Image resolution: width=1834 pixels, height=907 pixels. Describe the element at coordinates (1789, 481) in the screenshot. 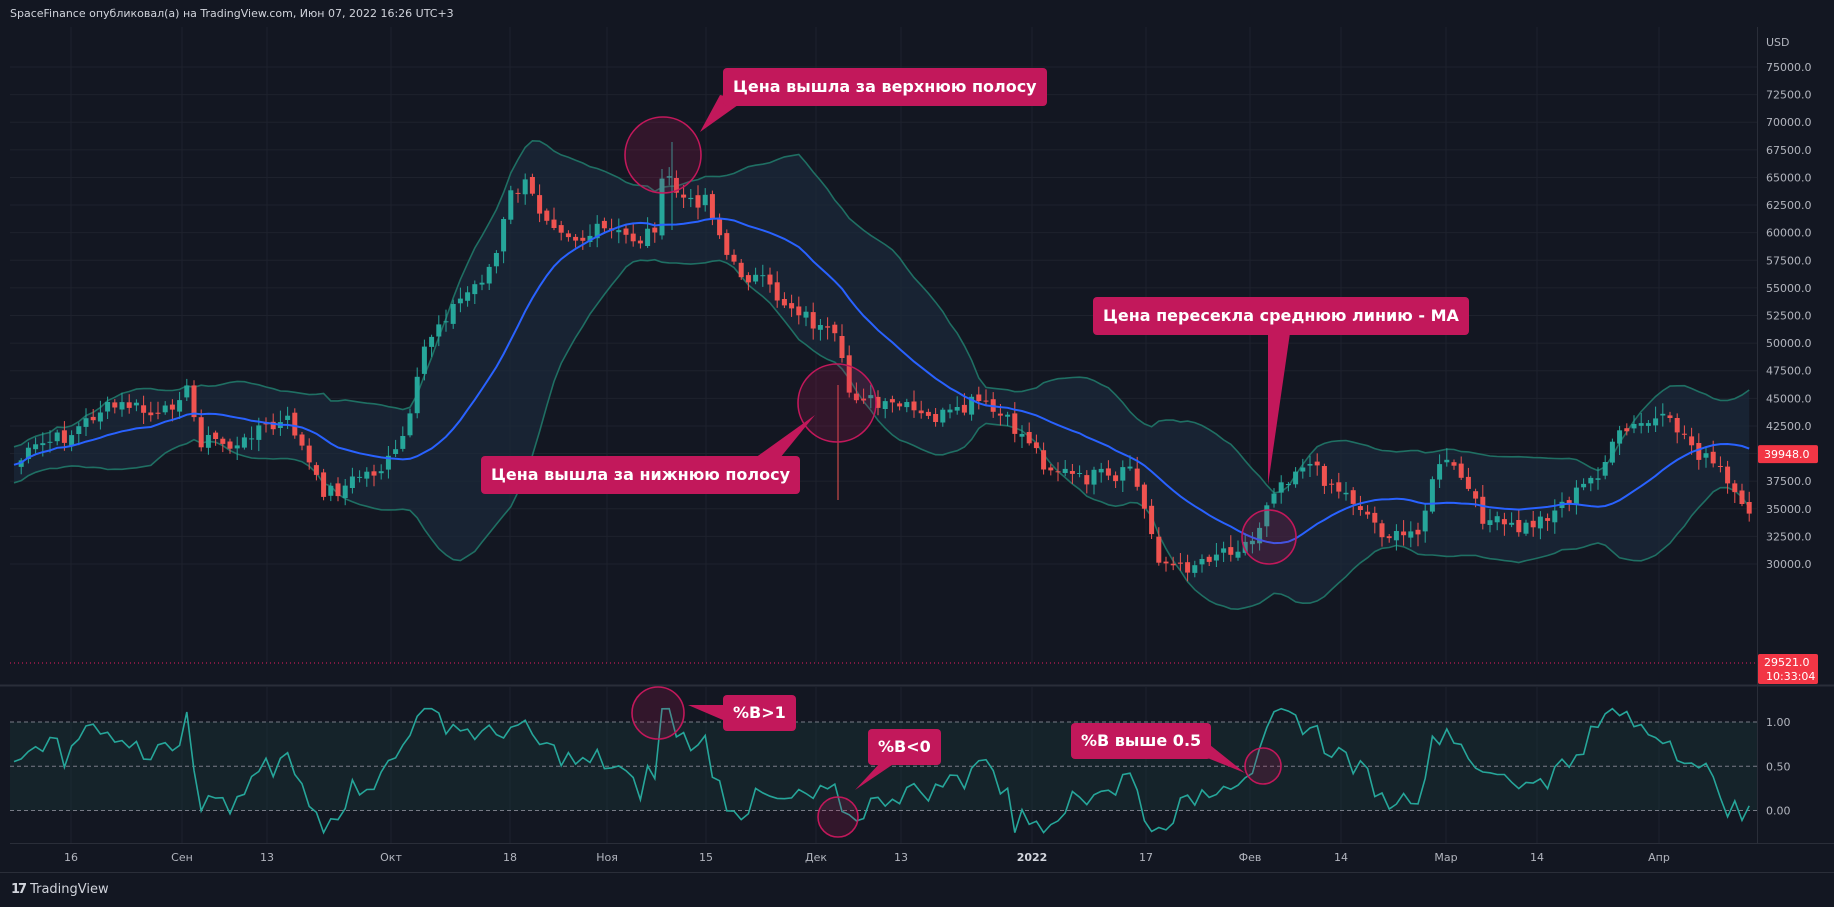

I see `price-tick-label: 37500.0` at that location.